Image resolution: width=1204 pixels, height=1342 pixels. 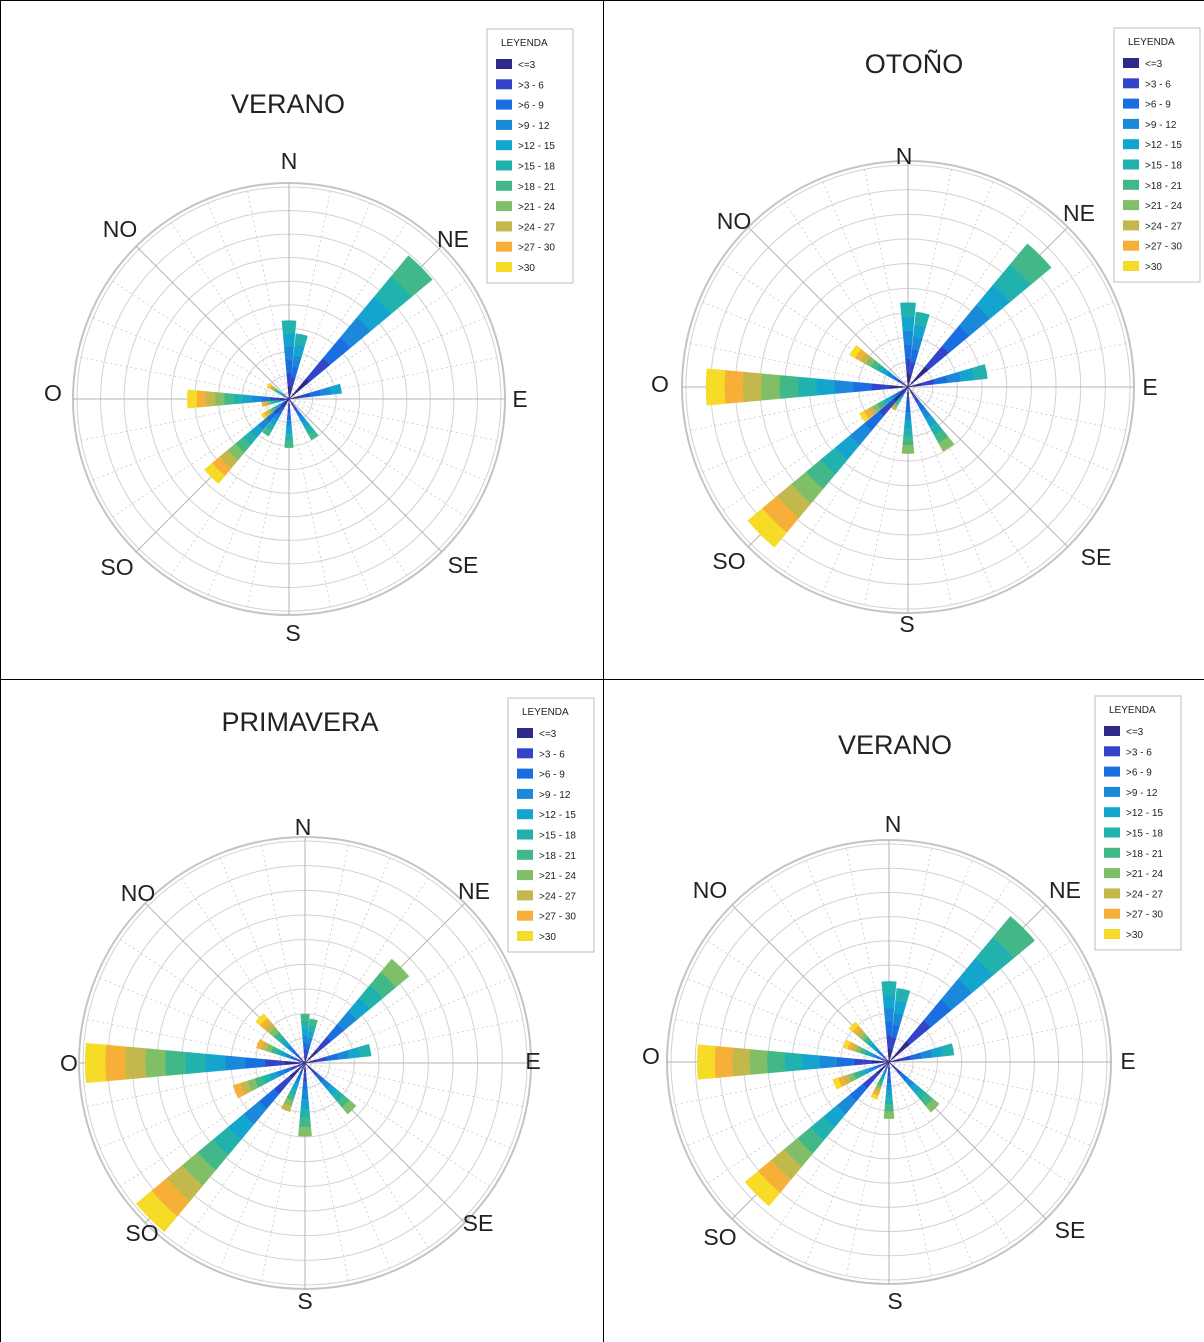 I want to click on legend-label: >6 - 9, so click(x=1139, y=773).